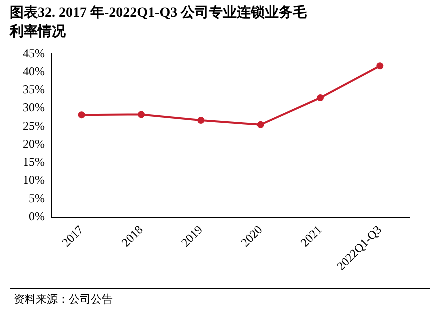 The width and height of the screenshot is (440, 324). What do you see at coordinates (159, 23) in the screenshot?
I see `chart-title: 图表32. 2017 年-2022Q1-Q3 公司专业连锁业务毛利率情况` at bounding box center [159, 23].